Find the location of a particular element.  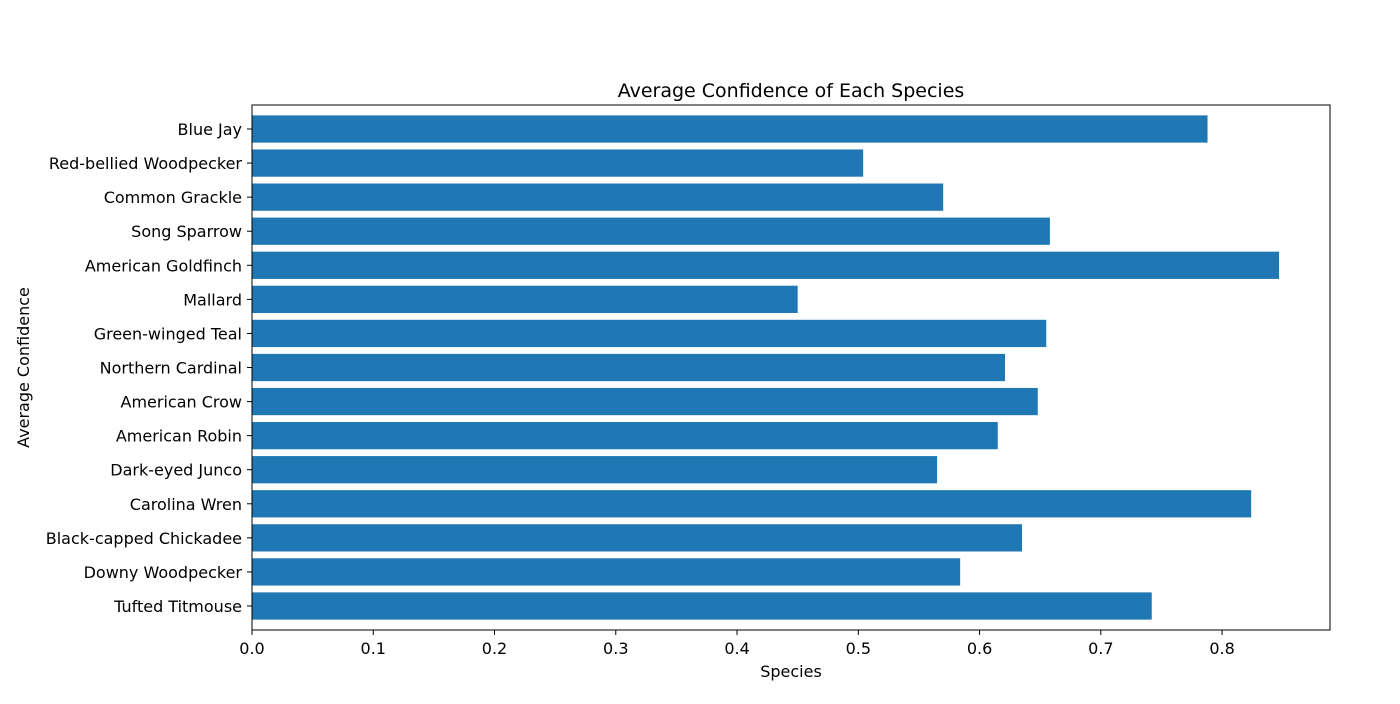

x-tick-label: 0.2 is located at coordinates (494, 648).